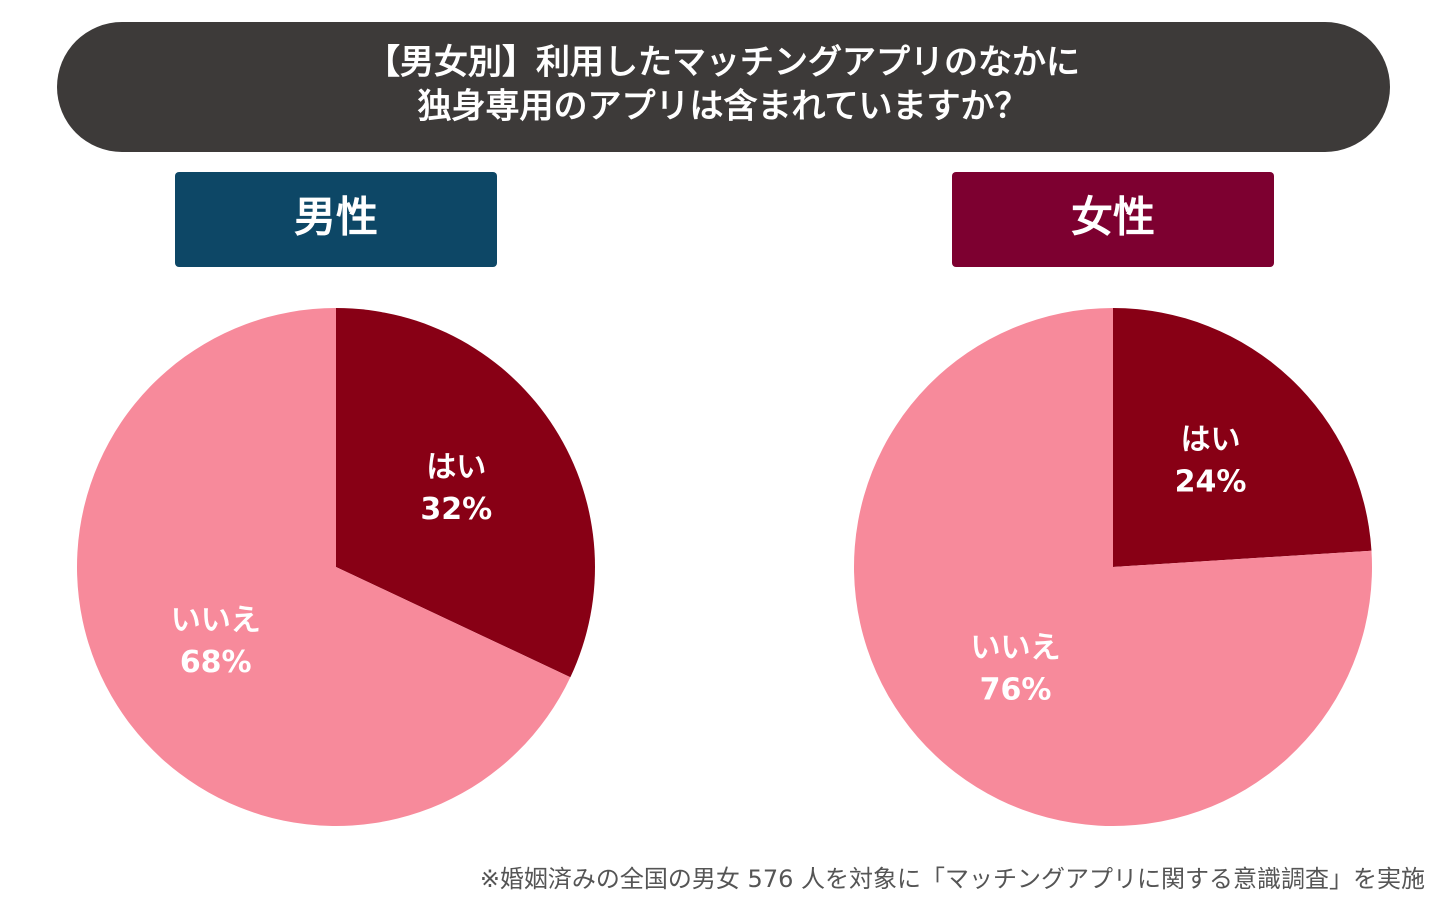 This screenshot has width=1440, height=914. Describe the element at coordinates (723, 107) in the screenshot. I see `title-line: 独身専用のアプリは含まれていますか？` at that location.